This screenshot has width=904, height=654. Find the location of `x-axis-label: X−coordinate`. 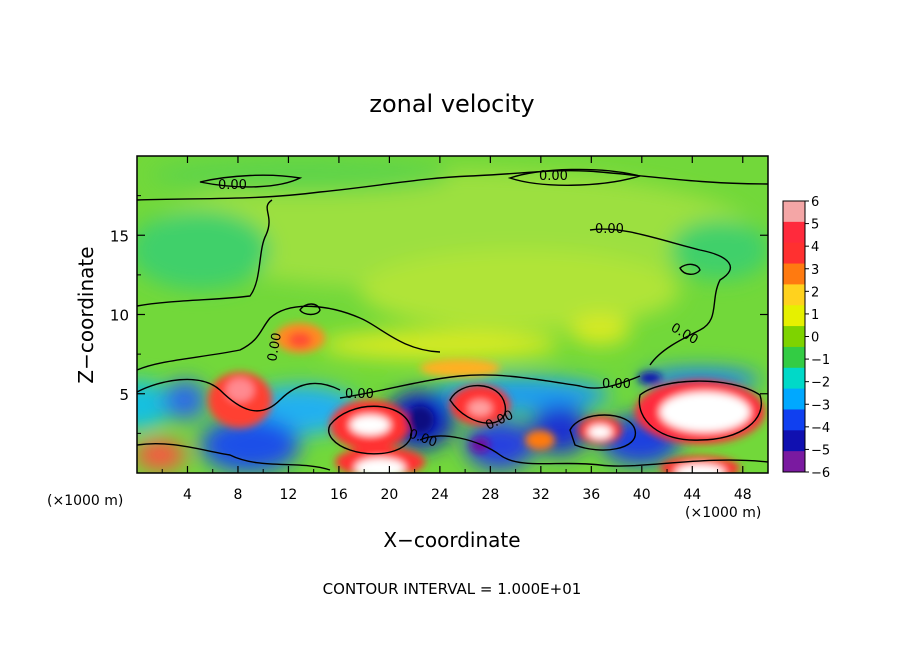

x-axis-label: X−coordinate is located at coordinates (451, 540).